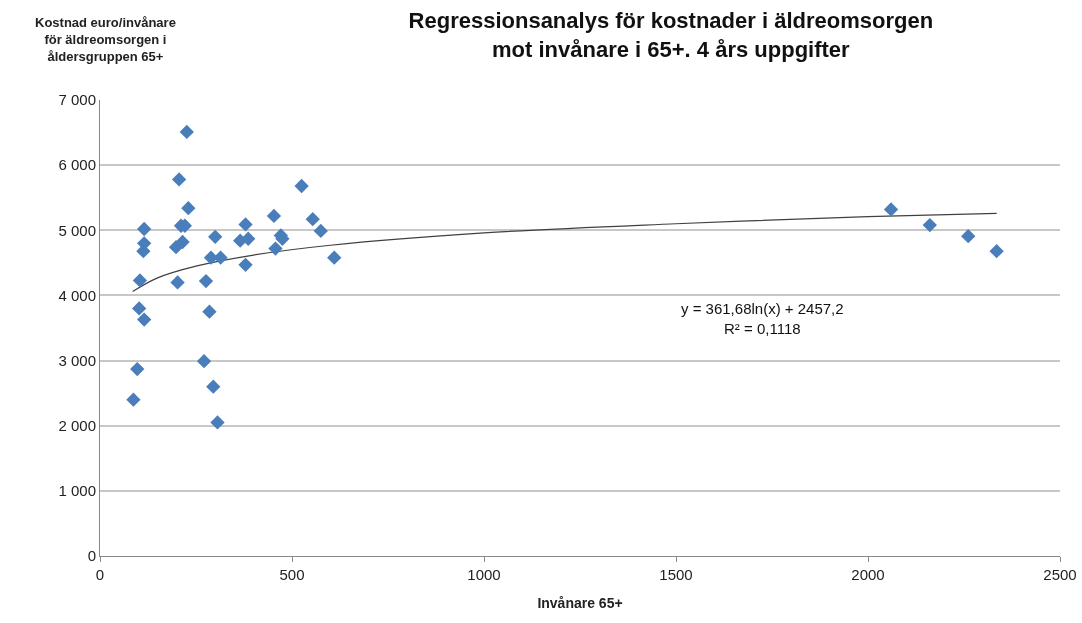  Describe the element at coordinates (484, 574) in the screenshot. I see `x-tick-label: 1000` at that location.